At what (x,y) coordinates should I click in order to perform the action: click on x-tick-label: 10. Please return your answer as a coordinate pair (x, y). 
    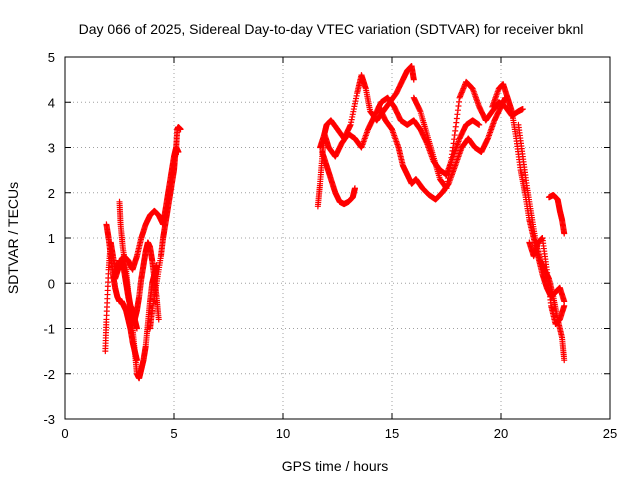
    Looking at the image, I should click on (283, 433).